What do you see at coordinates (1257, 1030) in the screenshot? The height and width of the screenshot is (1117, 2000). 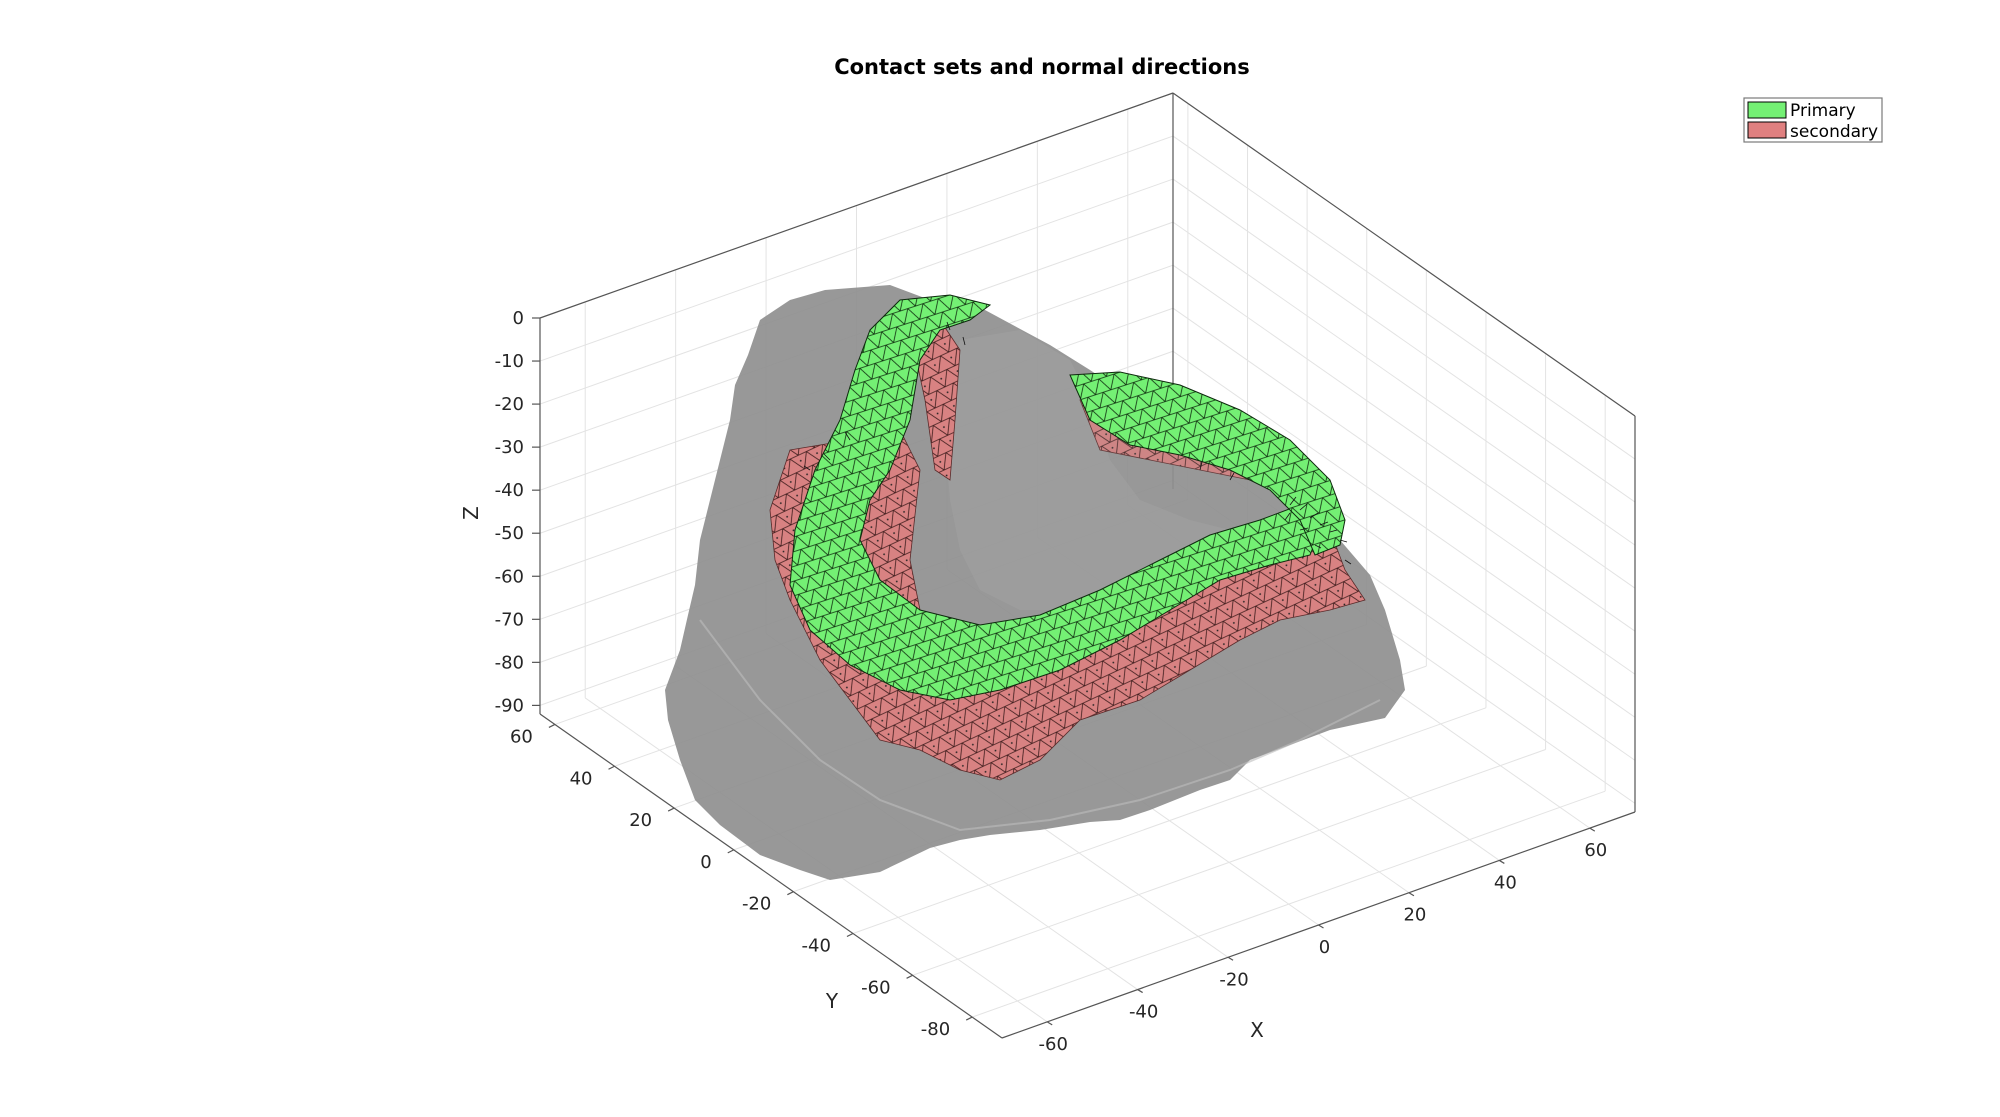 I see `x-axis-label: X` at bounding box center [1257, 1030].